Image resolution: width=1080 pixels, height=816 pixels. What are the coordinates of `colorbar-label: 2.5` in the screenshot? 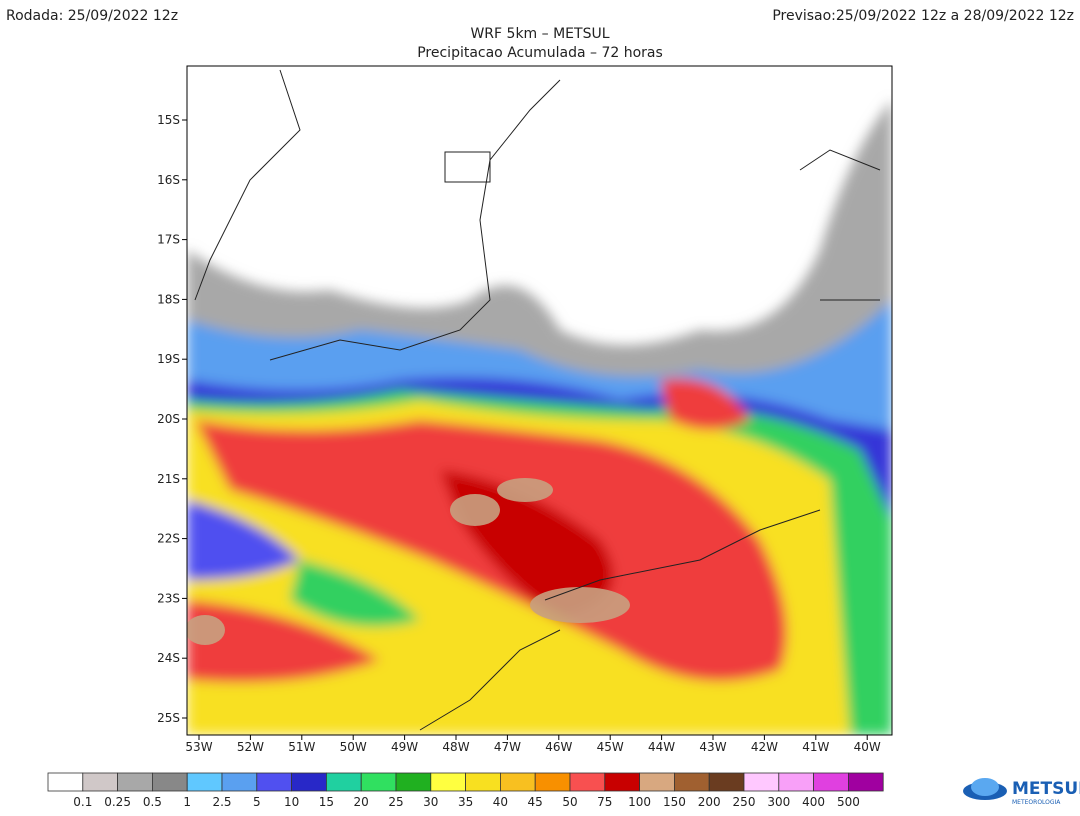 It's located at (221, 802).